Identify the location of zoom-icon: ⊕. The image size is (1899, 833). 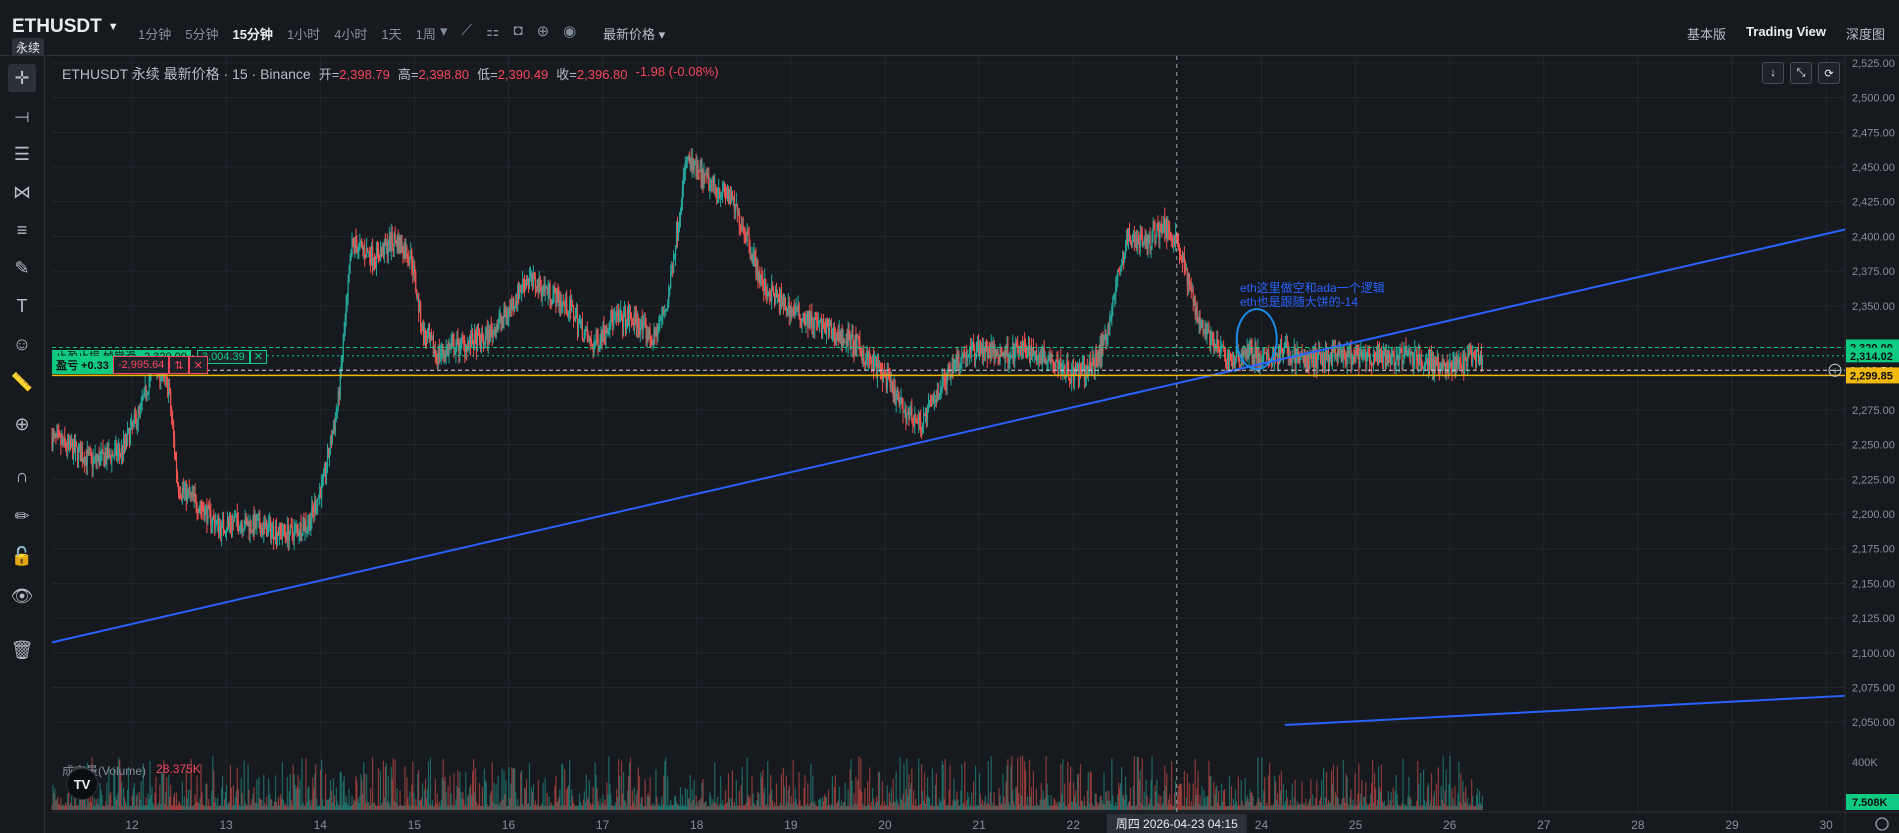
(22, 423).